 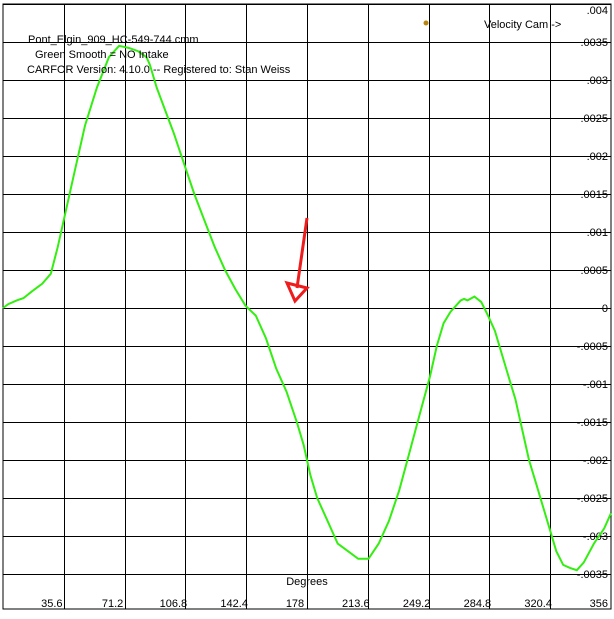 I want to click on x-tick-label: 320.4, so click(x=538, y=604).